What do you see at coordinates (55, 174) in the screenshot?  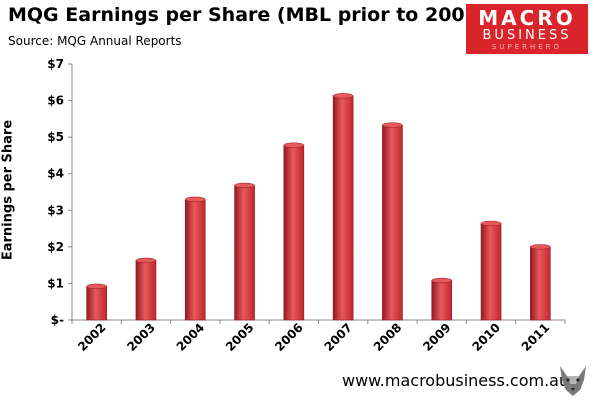 I see `y-tick-label: $4` at bounding box center [55, 174].